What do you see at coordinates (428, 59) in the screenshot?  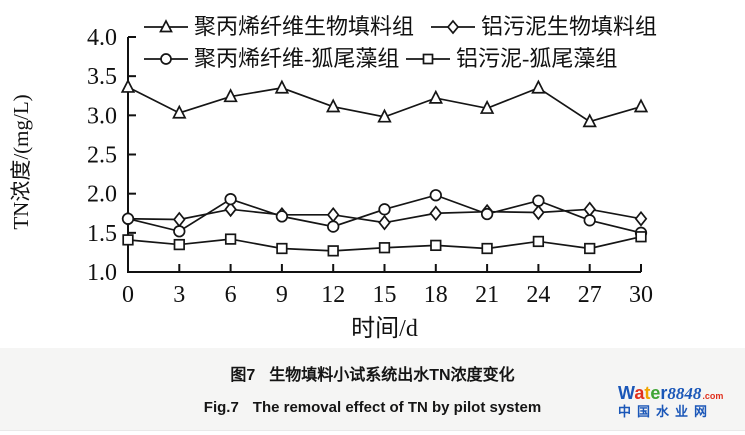 I see `square-marker-icon` at bounding box center [428, 59].